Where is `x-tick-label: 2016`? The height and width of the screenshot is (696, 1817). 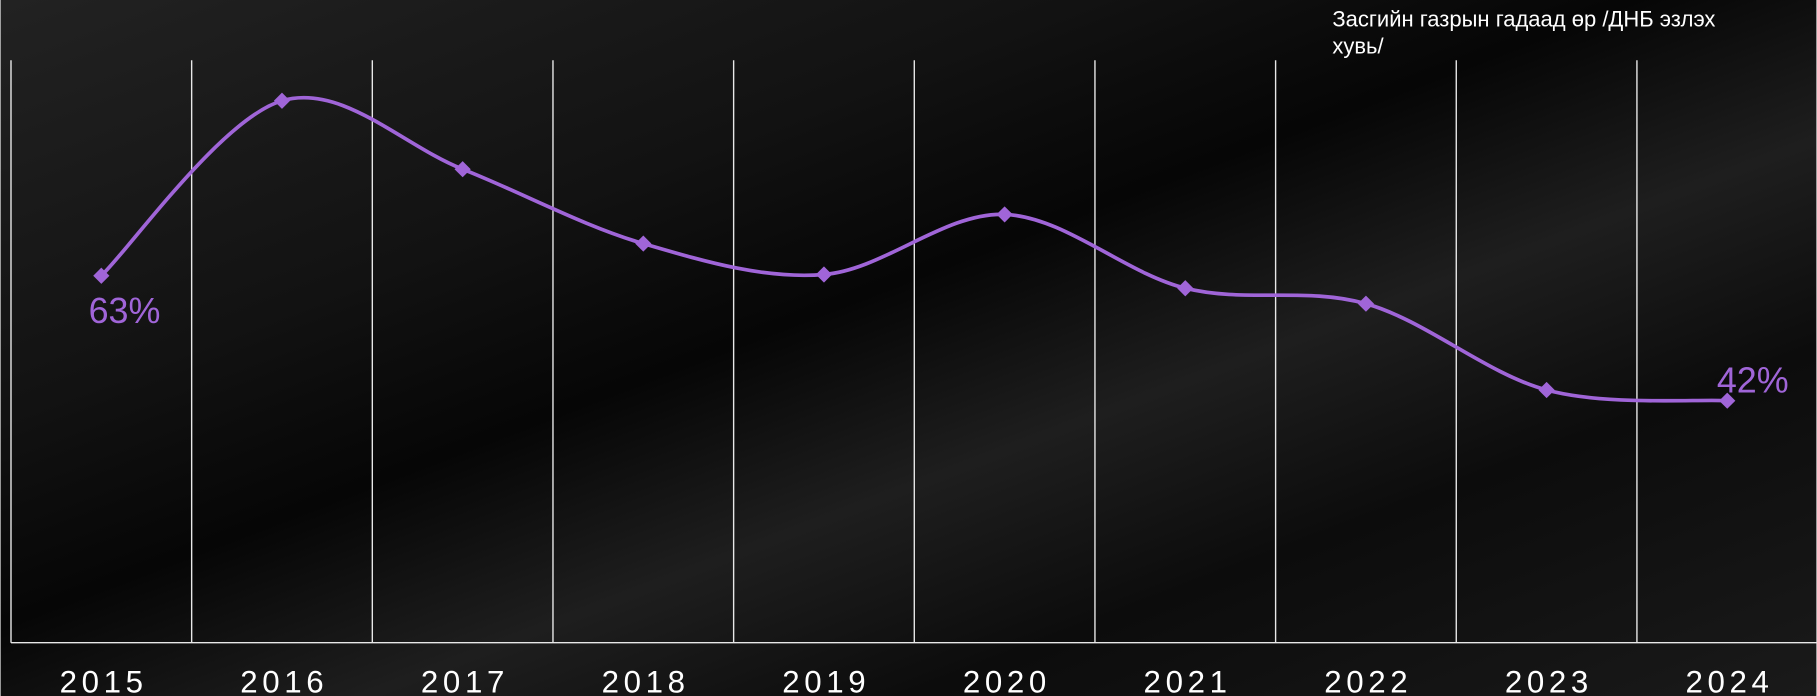
x-tick-label: 2016 is located at coordinates (284, 680).